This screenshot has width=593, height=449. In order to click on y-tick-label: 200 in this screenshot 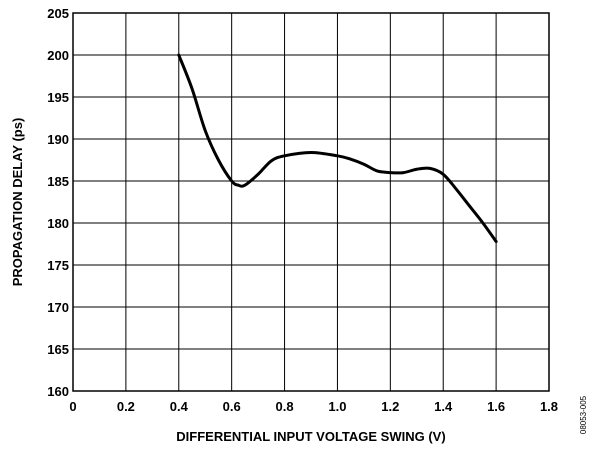, I will do `click(58, 55)`.